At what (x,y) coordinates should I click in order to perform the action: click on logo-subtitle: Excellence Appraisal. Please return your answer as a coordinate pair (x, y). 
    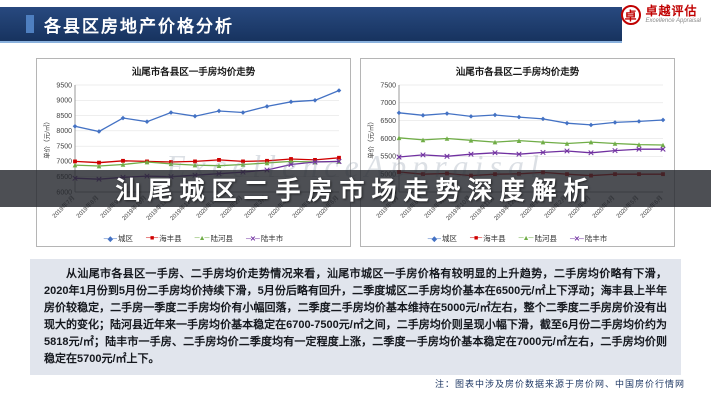
    Looking at the image, I should click on (673, 21).